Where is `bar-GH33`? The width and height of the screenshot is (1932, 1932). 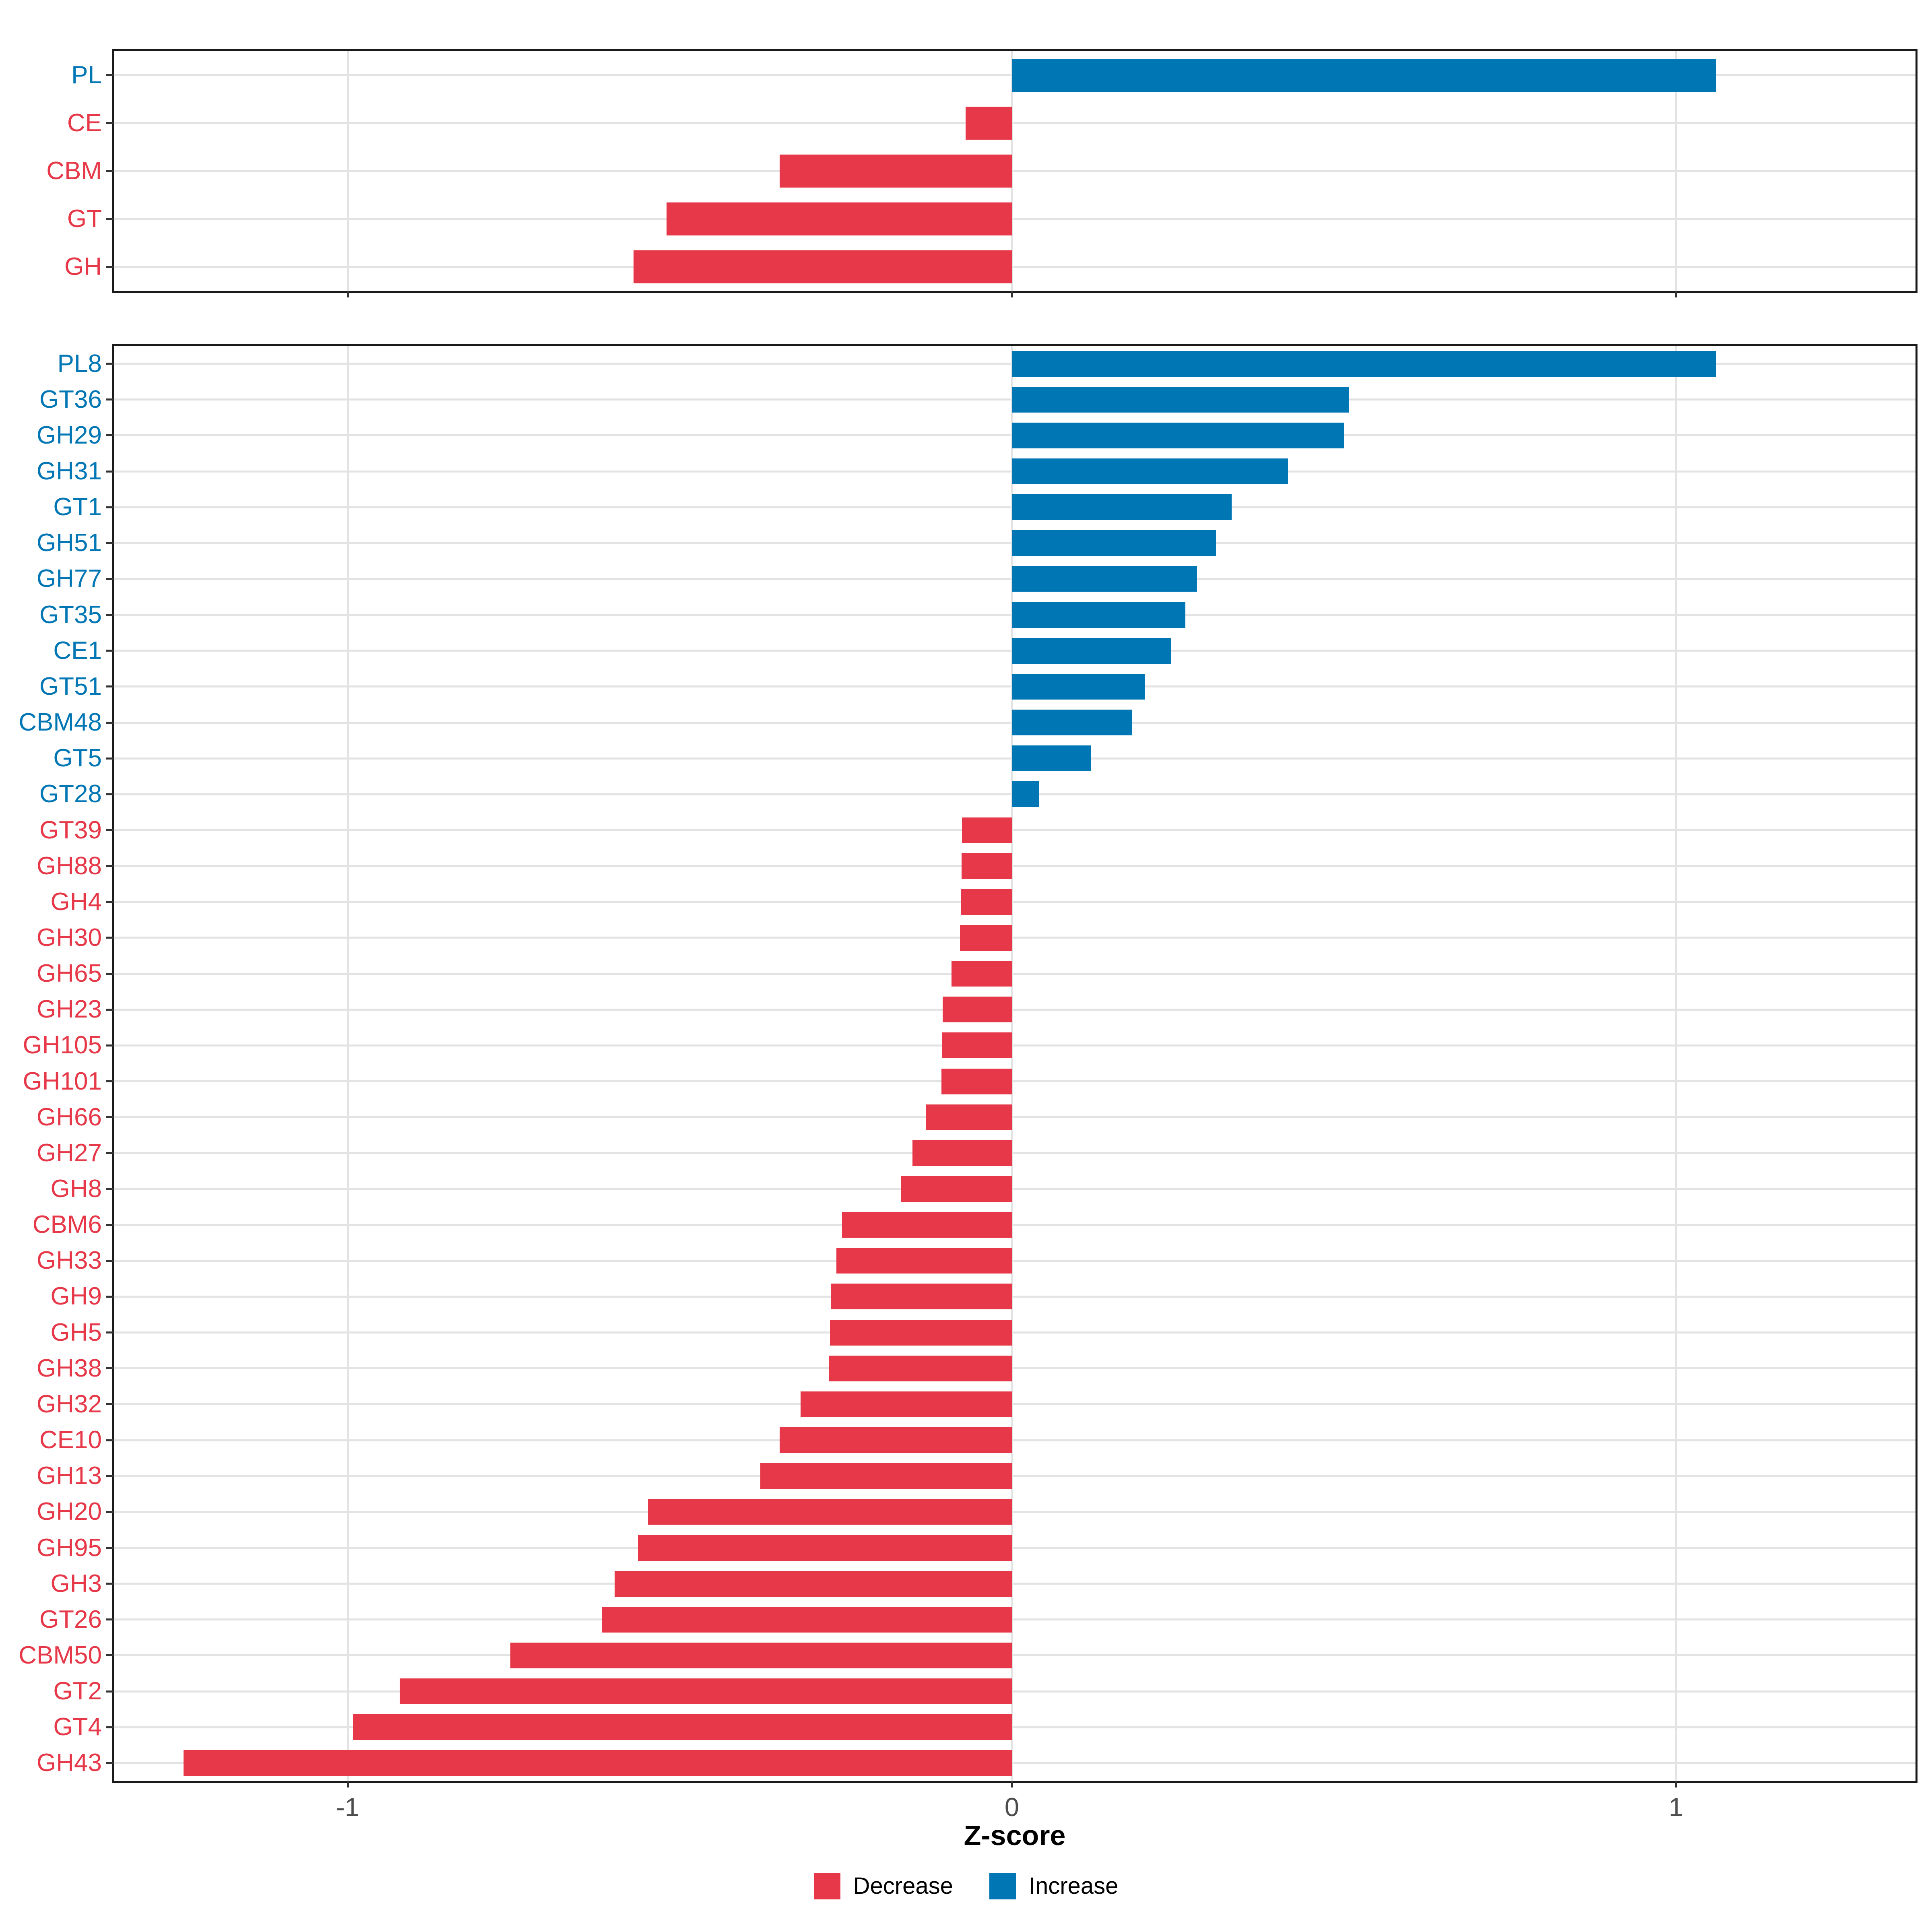 bar-GH33 is located at coordinates (924, 1261).